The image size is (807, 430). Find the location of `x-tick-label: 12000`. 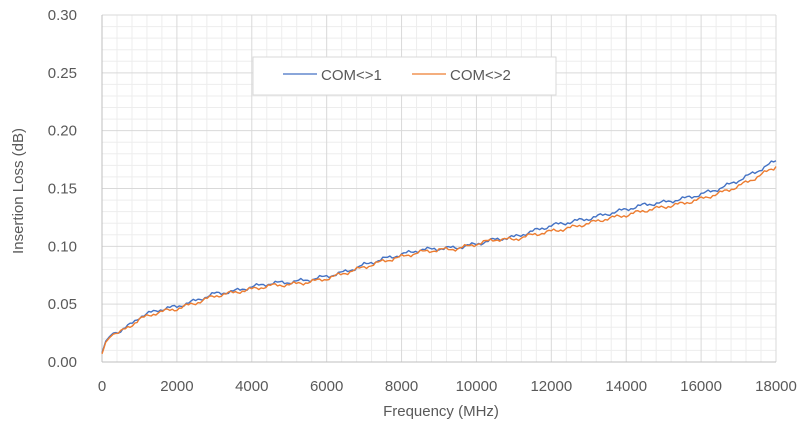

x-tick-label: 12000 is located at coordinates (551, 386).